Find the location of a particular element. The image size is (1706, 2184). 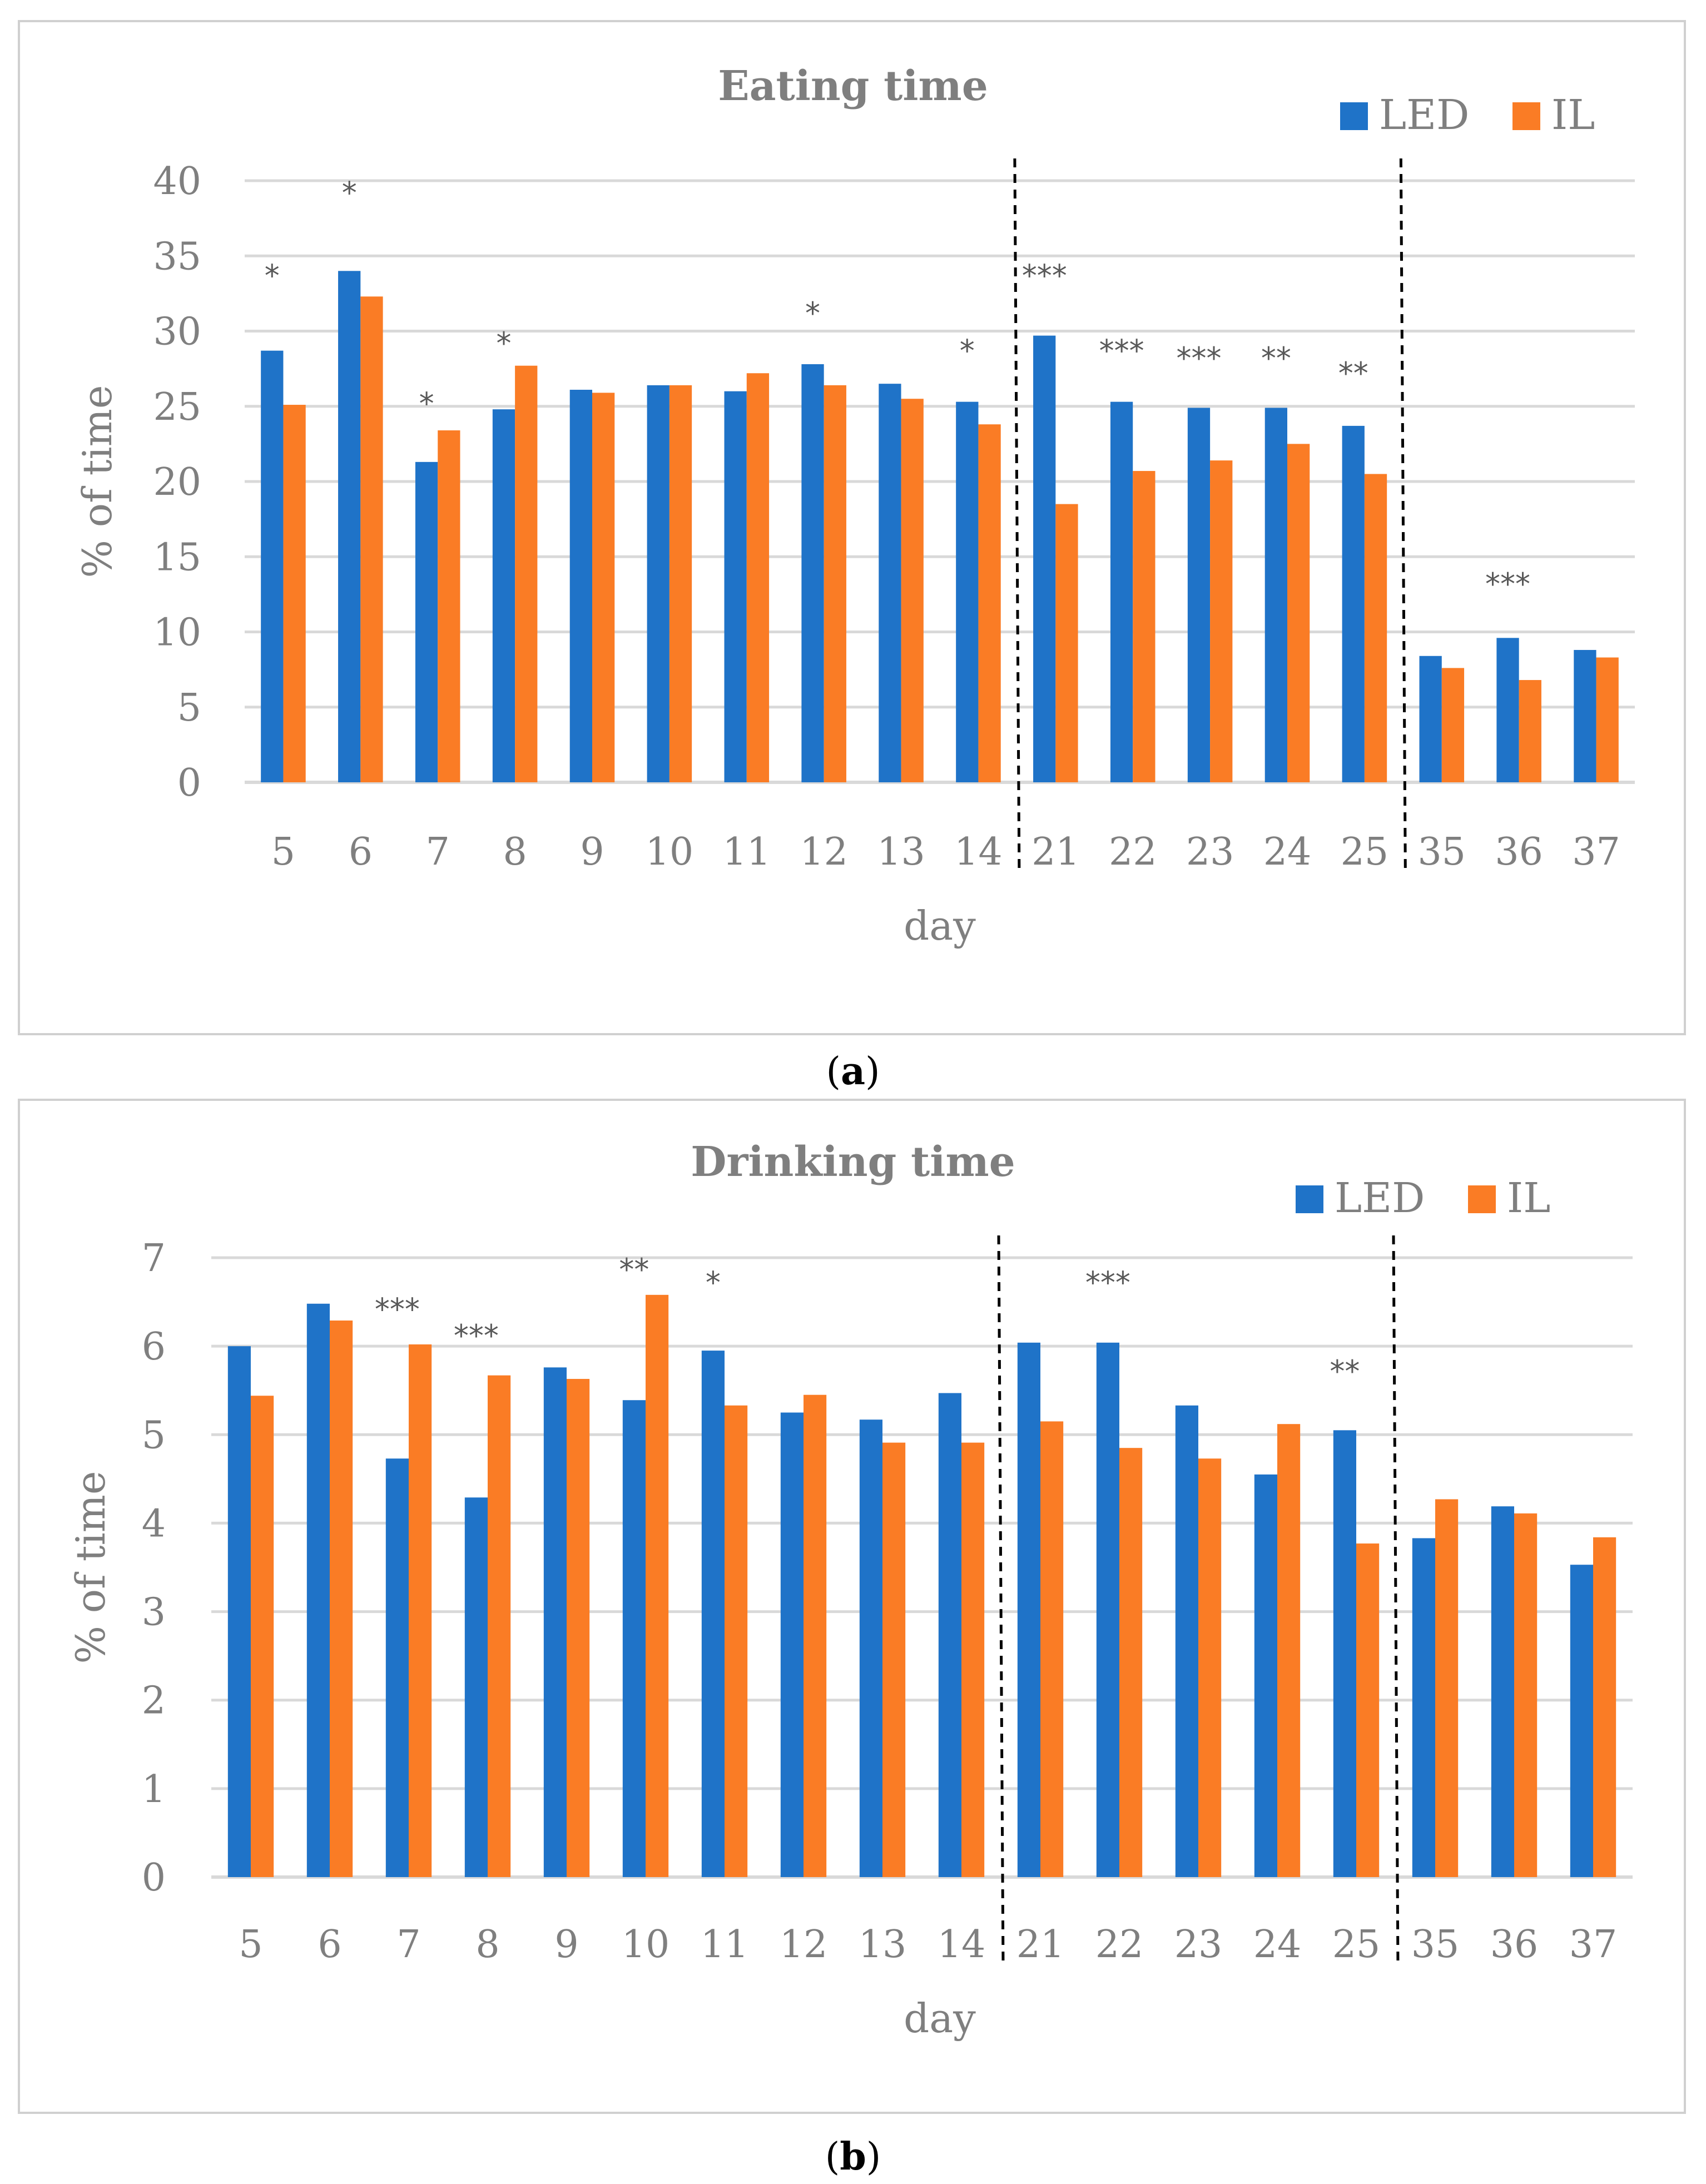

y-tick-label: 5 is located at coordinates (189, 708).